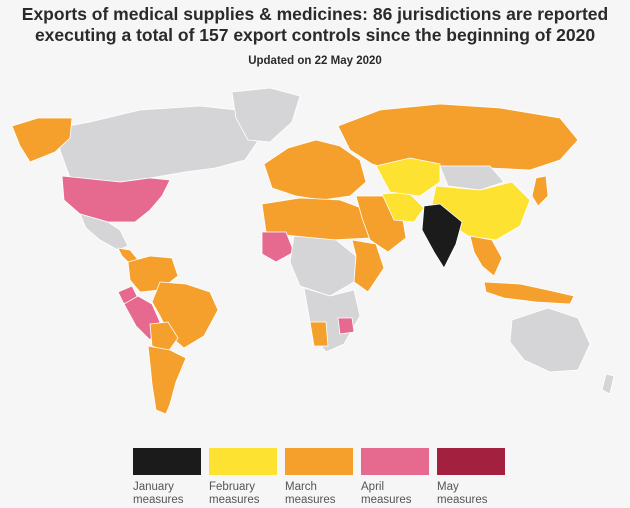 The height and width of the screenshot is (508, 630). Describe the element at coordinates (319, 477) in the screenshot. I see `legend-item-march: March measures` at that location.